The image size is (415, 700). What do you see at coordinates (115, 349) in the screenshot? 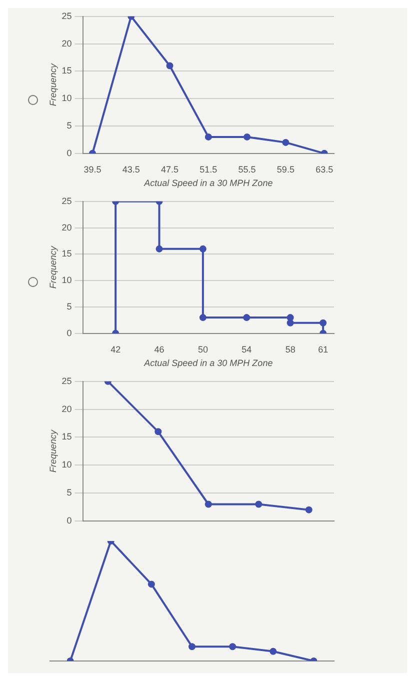
I see `x-tick-label: 42` at bounding box center [115, 349].